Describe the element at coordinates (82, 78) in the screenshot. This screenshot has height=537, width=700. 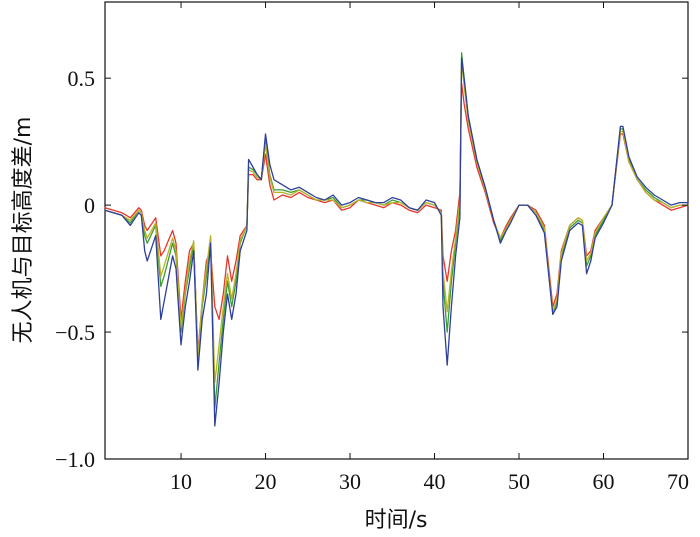
I see `y-tick-label: 0.5` at that location.